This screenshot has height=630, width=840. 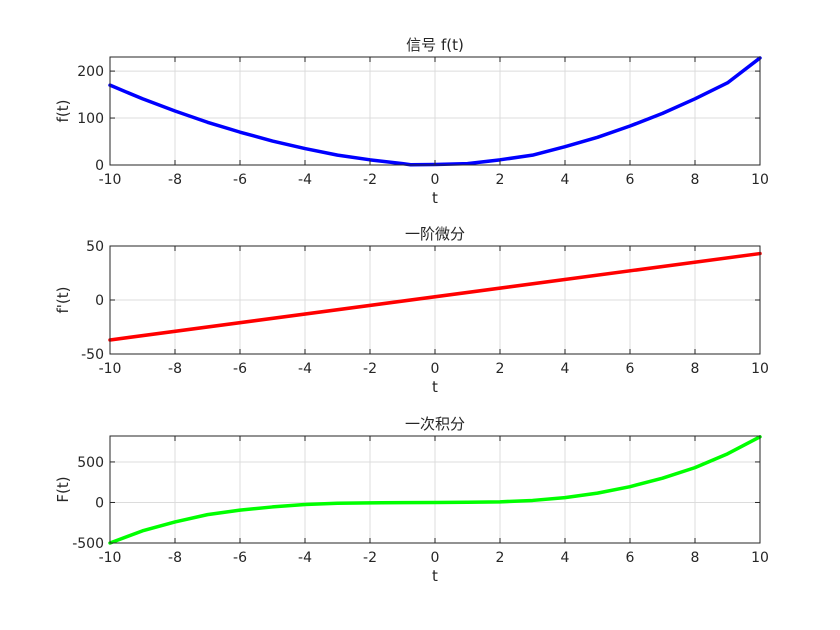 I want to click on y-axis-label: F(t), so click(x=63, y=489).